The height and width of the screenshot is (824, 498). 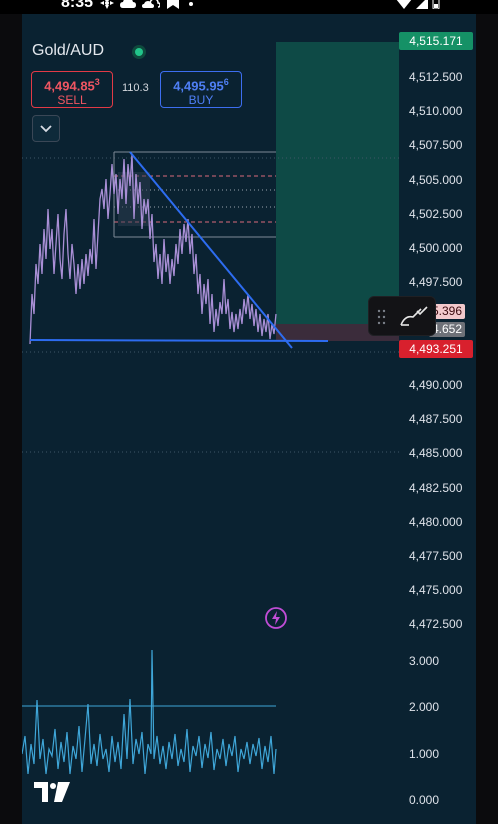 What do you see at coordinates (424, 661) in the screenshot?
I see `volume-axis-label: 3.000` at bounding box center [424, 661].